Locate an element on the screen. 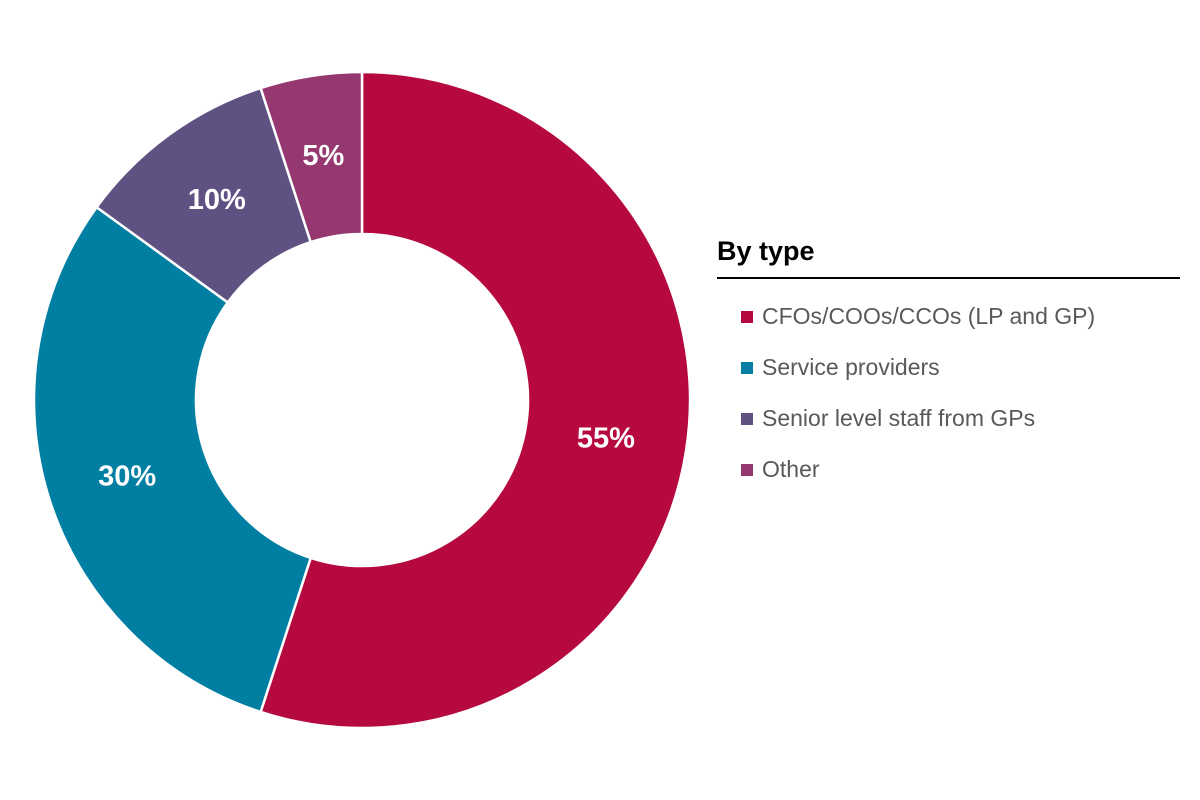 This screenshot has width=1200, height=800. slice-data-label: 10% is located at coordinates (217, 200).